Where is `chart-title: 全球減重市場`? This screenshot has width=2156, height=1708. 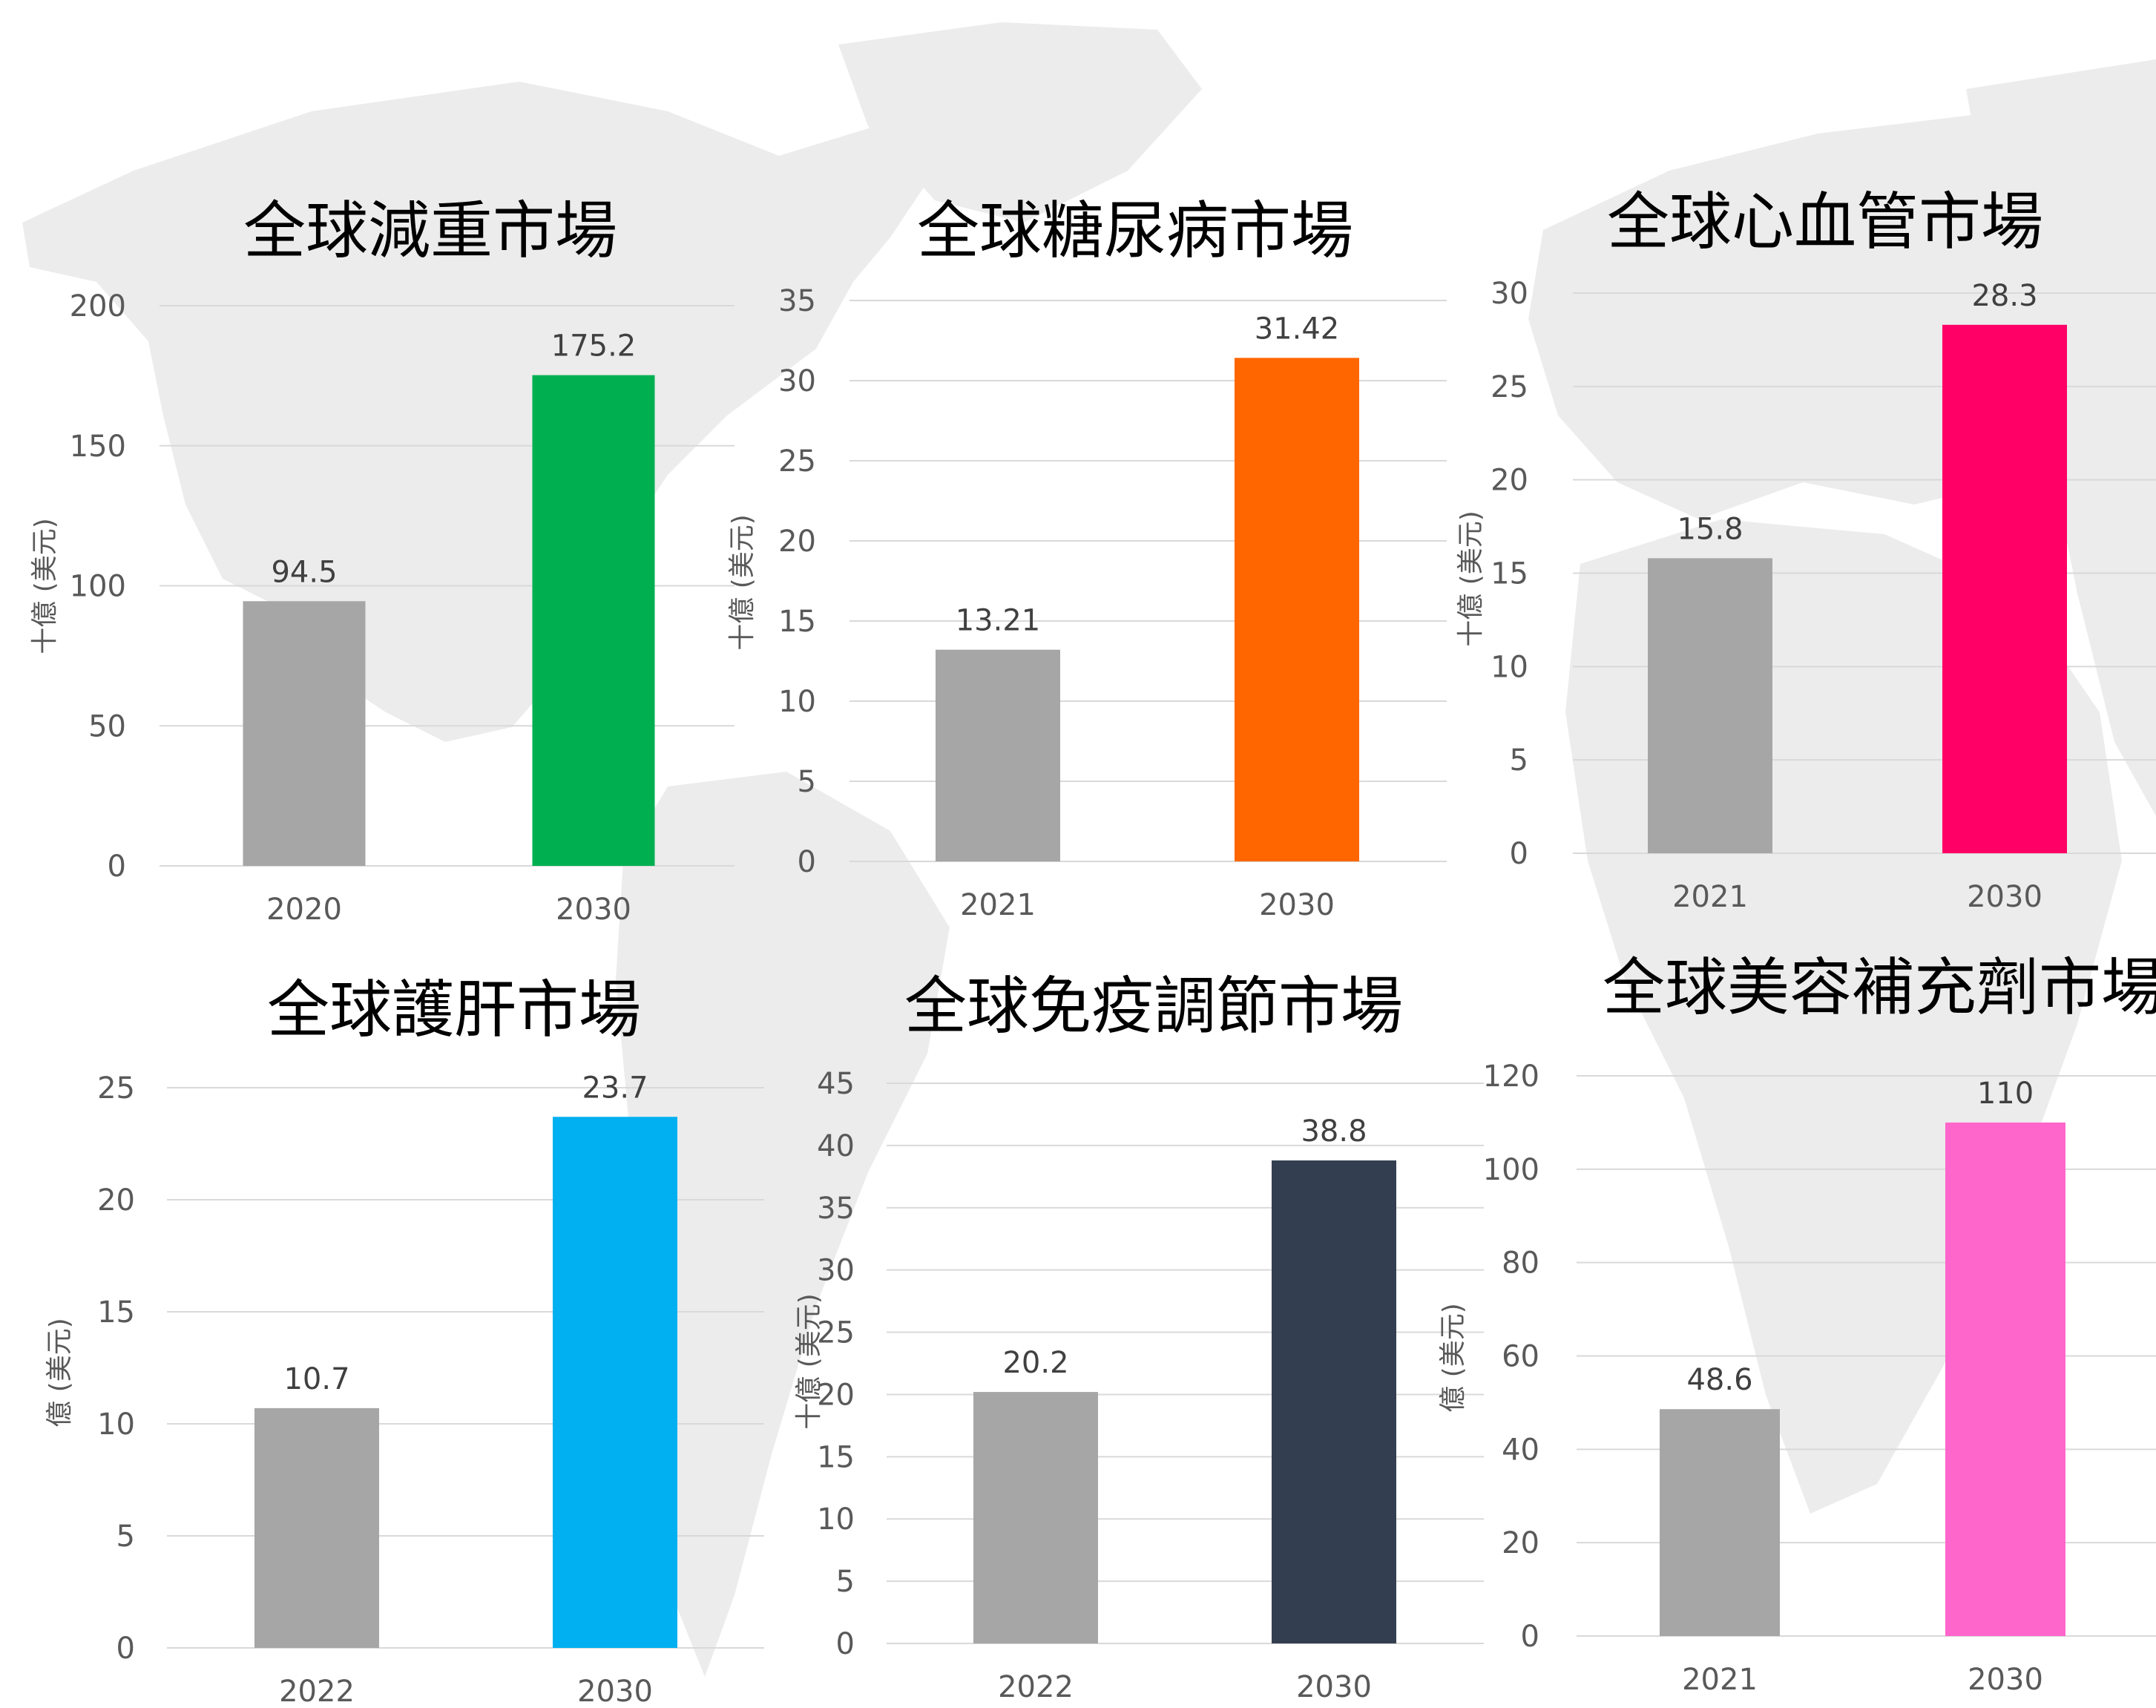
chart-title: 全球減重市場 is located at coordinates (430, 231).